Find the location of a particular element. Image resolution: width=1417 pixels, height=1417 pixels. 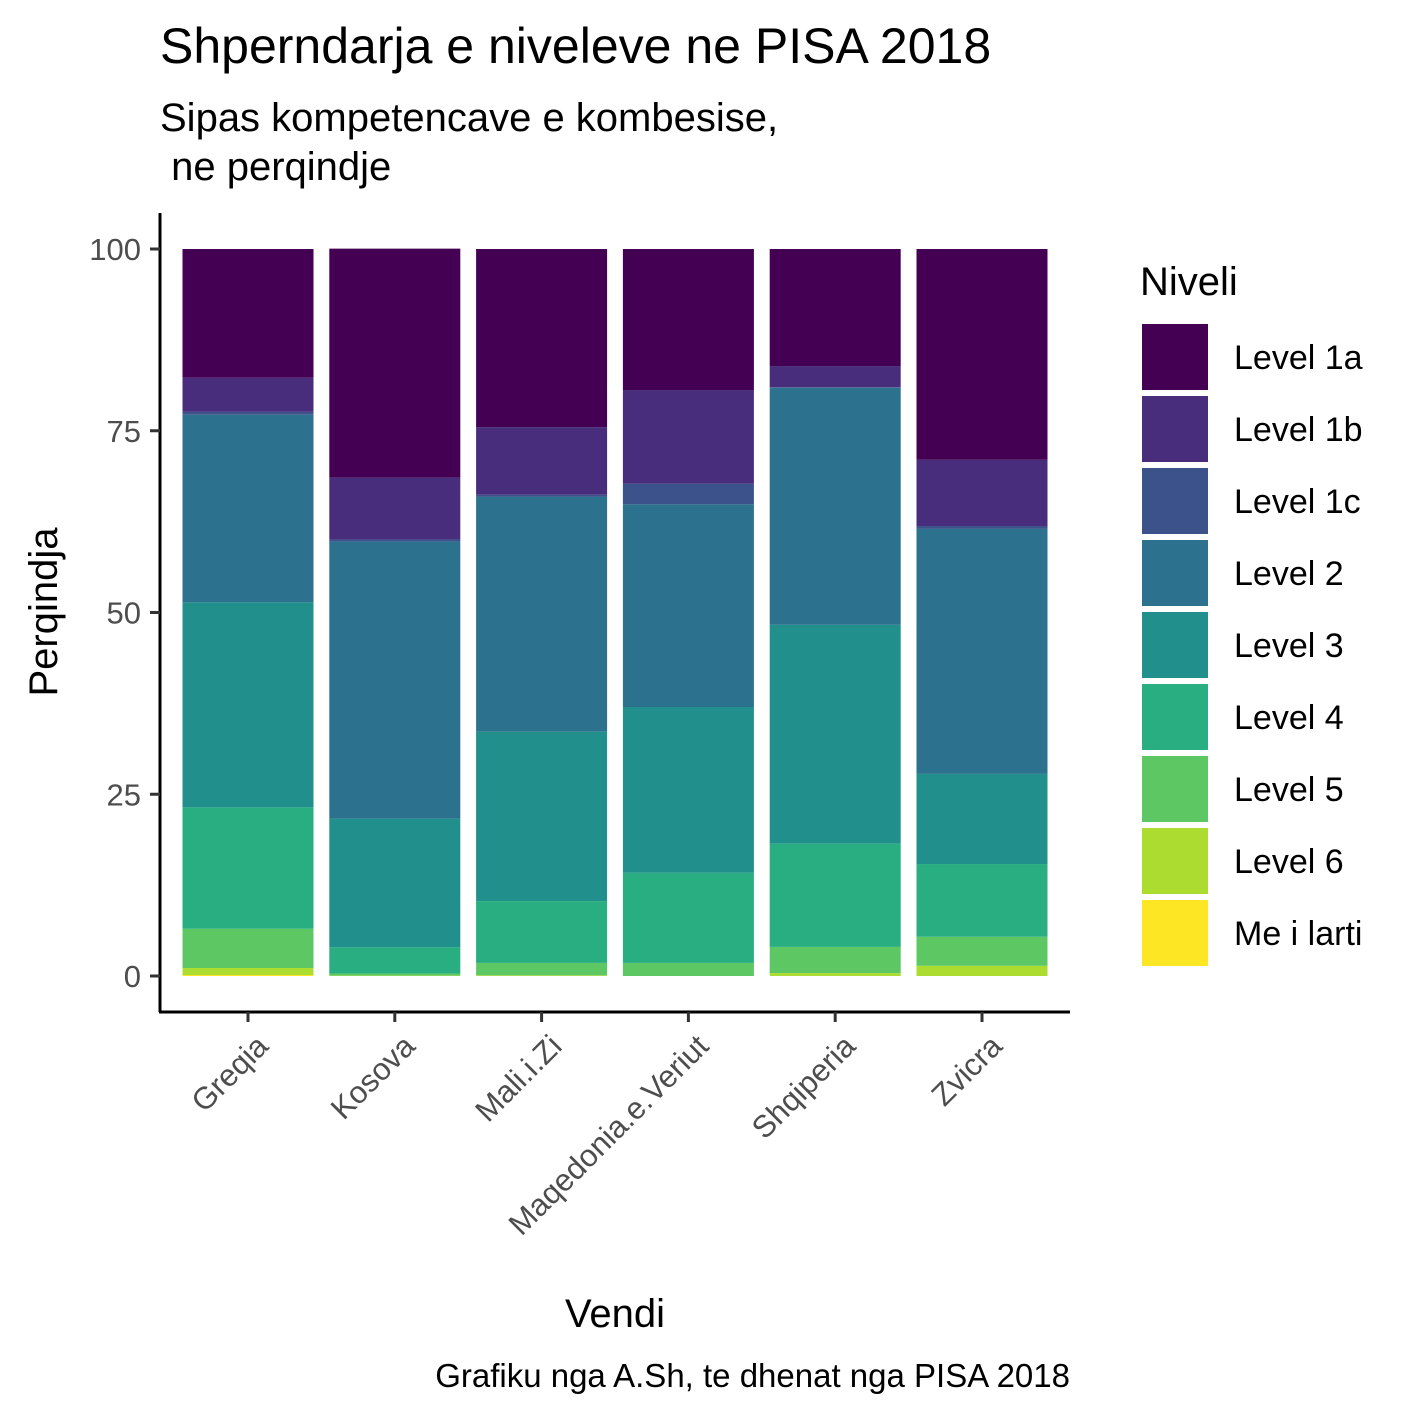

bar-segment-Shqiperia-Level-1b is located at coordinates (835, 377).